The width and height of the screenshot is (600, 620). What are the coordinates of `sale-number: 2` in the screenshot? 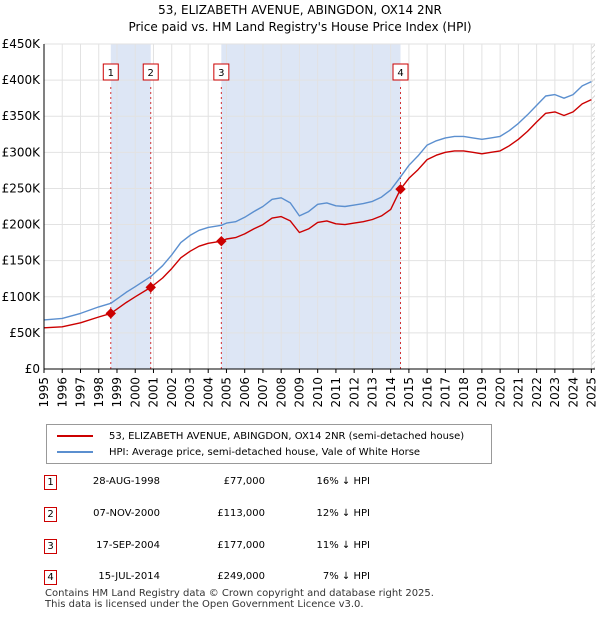 It's located at (50, 514).